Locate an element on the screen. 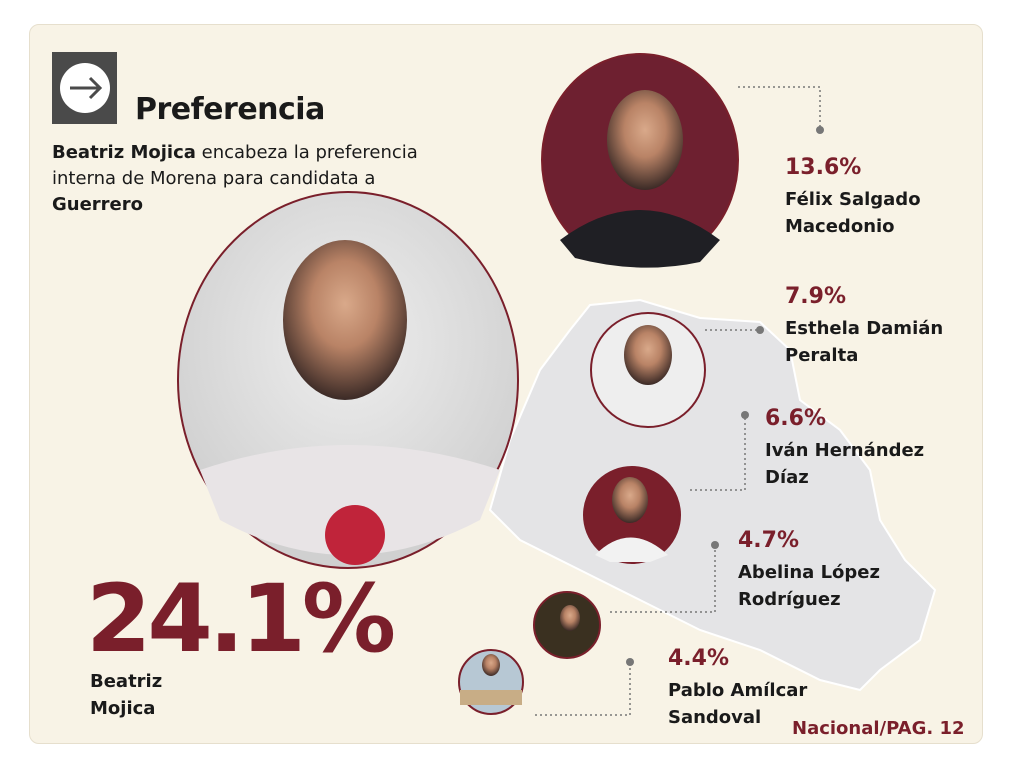  candidate-name: Félix Salgado Macedonio is located at coordinates (853, 213).